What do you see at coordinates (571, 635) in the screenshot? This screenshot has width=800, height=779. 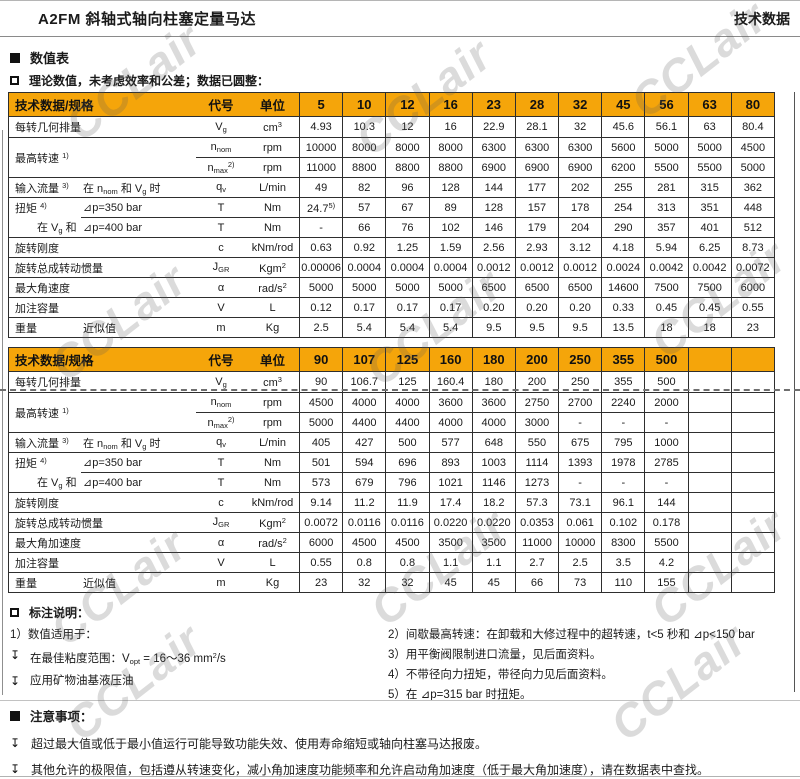 I see `legend-item: 2）间歇最高转速：在卸载和大修过程中的超转速，t<5 秒和 ⊿p<150 bar` at bounding box center [571, 635].